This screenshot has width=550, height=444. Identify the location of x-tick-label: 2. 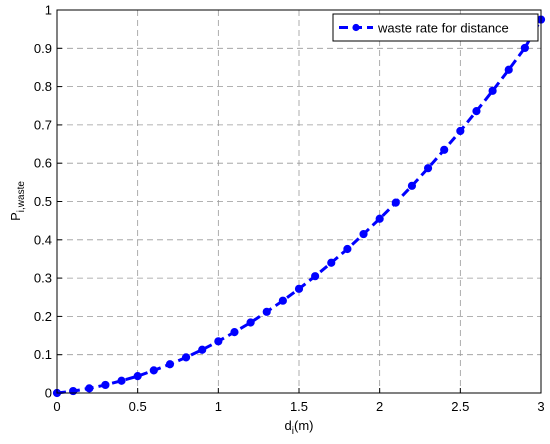
(379, 406).